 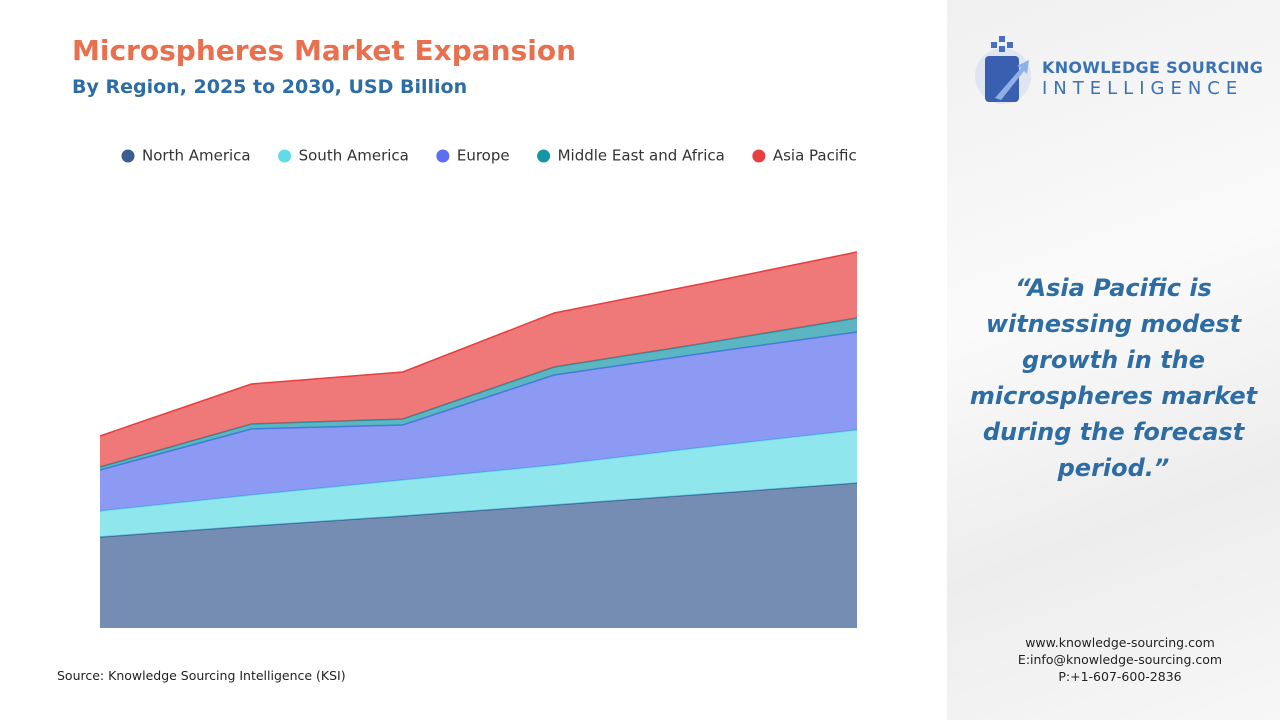 I want to click on contact-email: E:info@knowledge-sourcing.com, so click(x=1120, y=659).